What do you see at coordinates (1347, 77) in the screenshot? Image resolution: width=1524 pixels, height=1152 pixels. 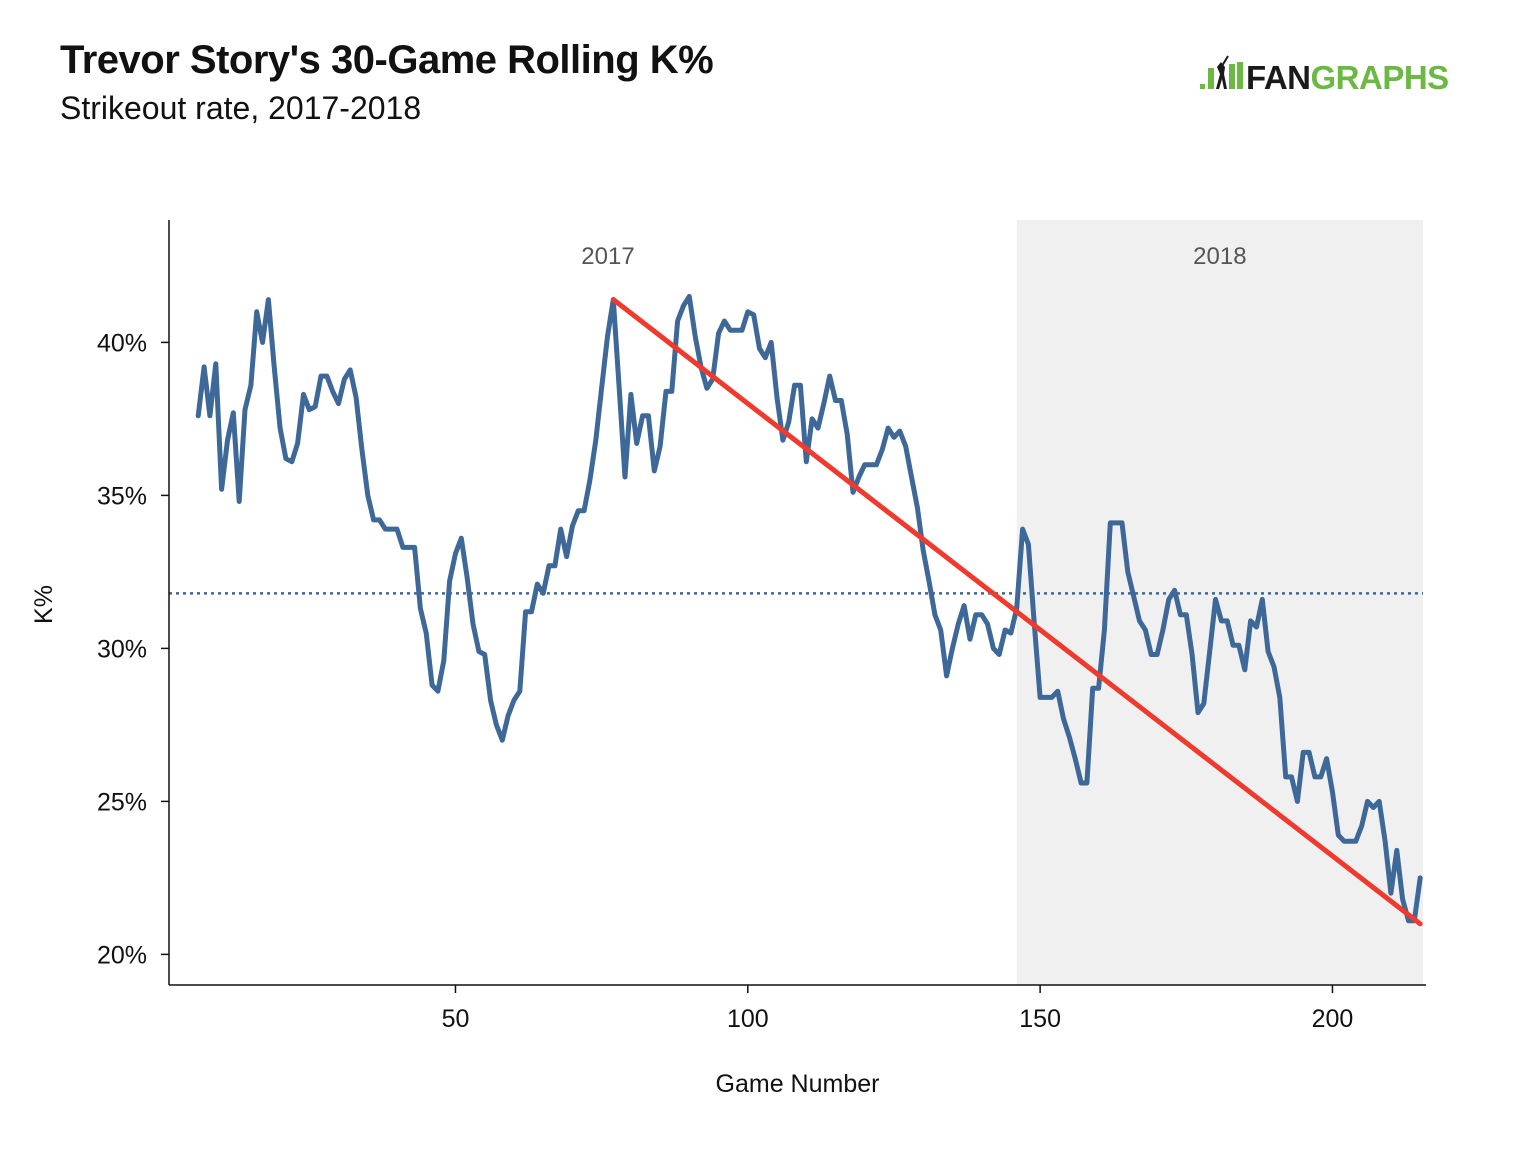 I see `logo-text: FANGRAPHS` at bounding box center [1347, 77].